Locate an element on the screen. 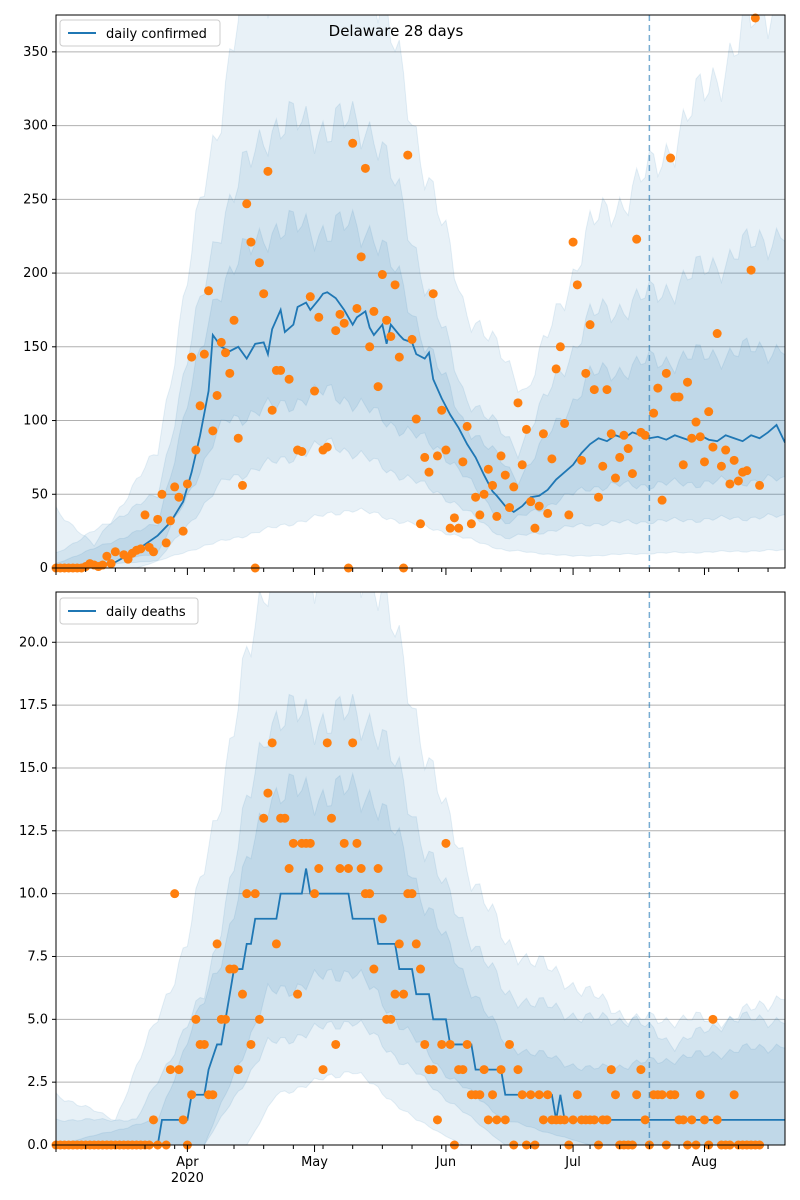 The height and width of the screenshot is (1200, 800). legend-label: daily deaths is located at coordinates (146, 612).